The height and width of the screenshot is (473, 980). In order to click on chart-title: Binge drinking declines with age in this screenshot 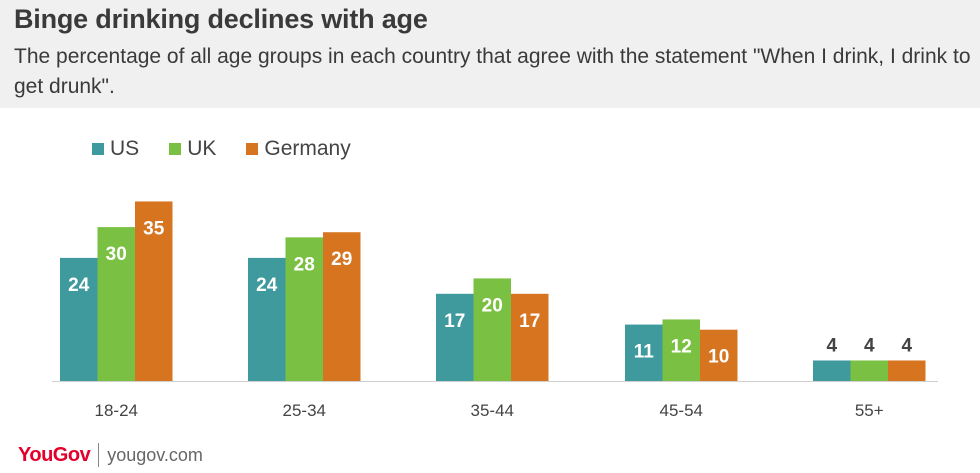, I will do `click(221, 19)`.